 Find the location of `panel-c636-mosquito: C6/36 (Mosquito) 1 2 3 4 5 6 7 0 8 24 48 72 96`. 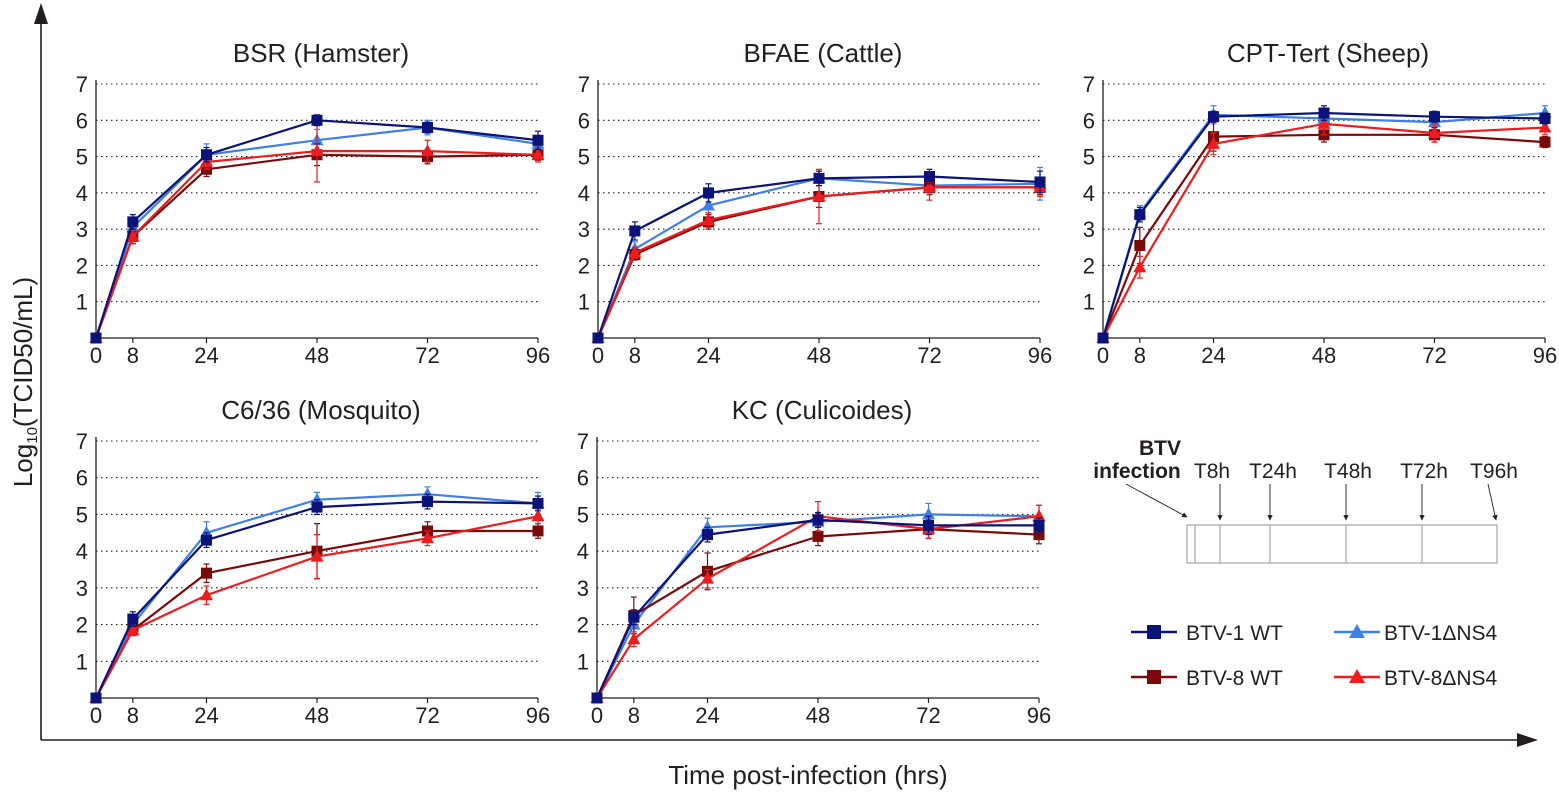

panel-c636-mosquito: C6/36 (Mosquito) 1 2 3 4 5 6 7 0 8 24 48 72 96 is located at coordinates (313, 561).